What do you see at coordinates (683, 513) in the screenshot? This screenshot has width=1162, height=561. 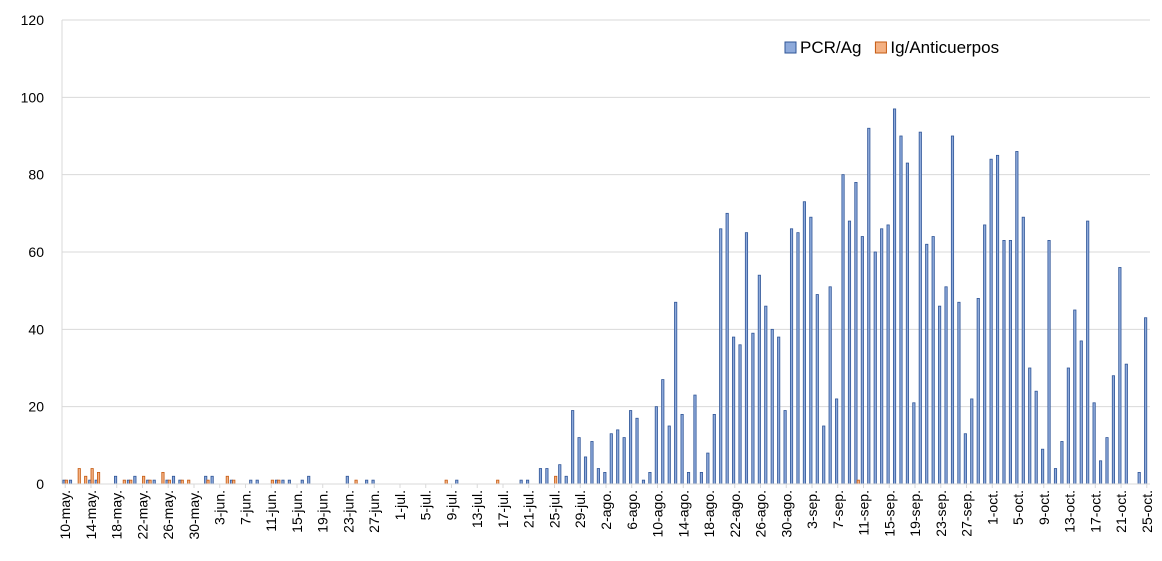 I see `x-tick-label: 14-ago.` at bounding box center [683, 513].